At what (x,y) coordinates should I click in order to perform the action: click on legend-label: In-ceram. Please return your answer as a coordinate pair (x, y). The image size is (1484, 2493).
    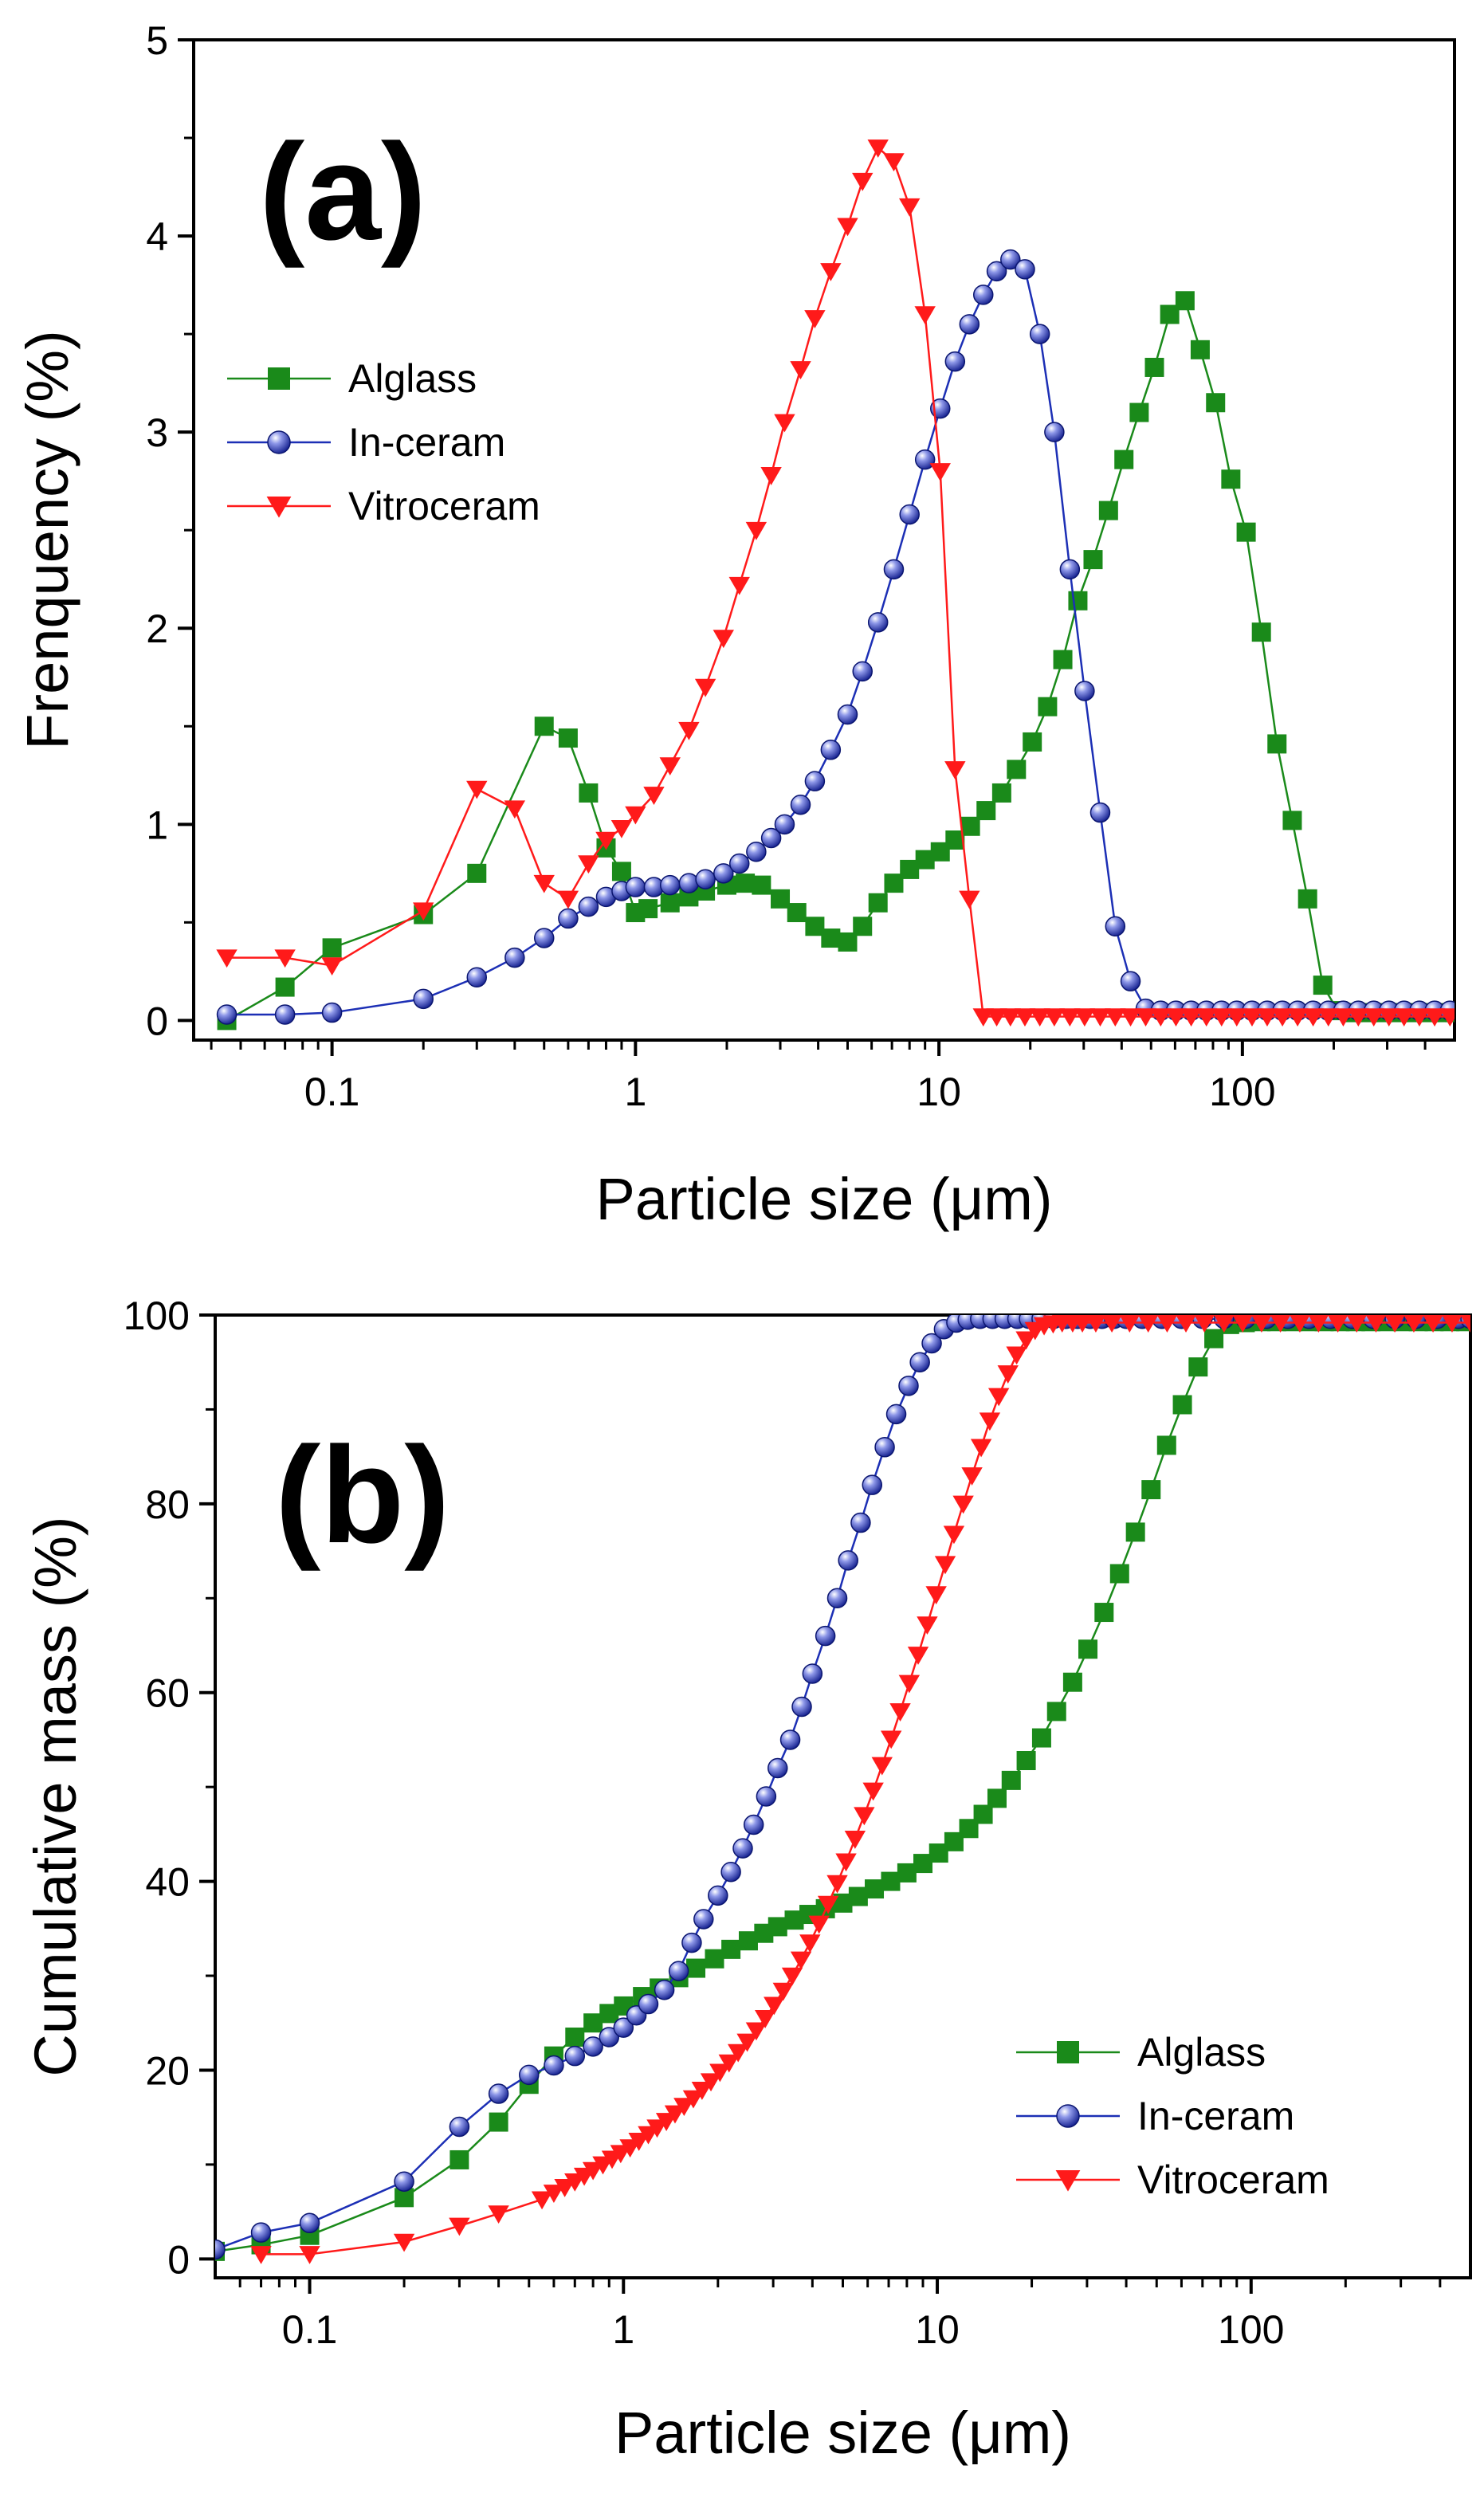
    Looking at the image, I should click on (427, 442).